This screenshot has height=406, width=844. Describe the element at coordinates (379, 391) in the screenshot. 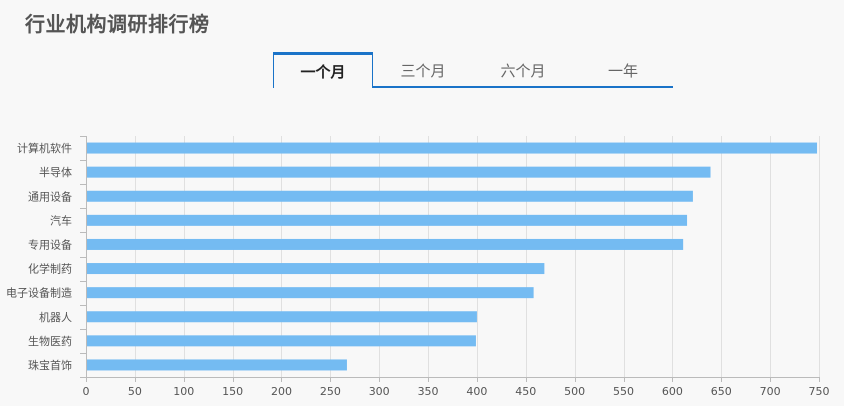

I see `x-tick-label: 300` at that location.